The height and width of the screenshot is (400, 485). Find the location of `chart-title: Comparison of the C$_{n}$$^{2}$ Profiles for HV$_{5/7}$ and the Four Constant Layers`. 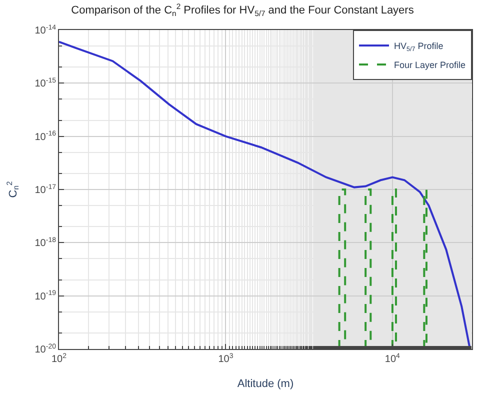

chart-title: Comparison of the C$_{n}$$^{2}$ Profiles for HV$_{5/7}$ and the Four Constant Layers is located at coordinates (242, 10).